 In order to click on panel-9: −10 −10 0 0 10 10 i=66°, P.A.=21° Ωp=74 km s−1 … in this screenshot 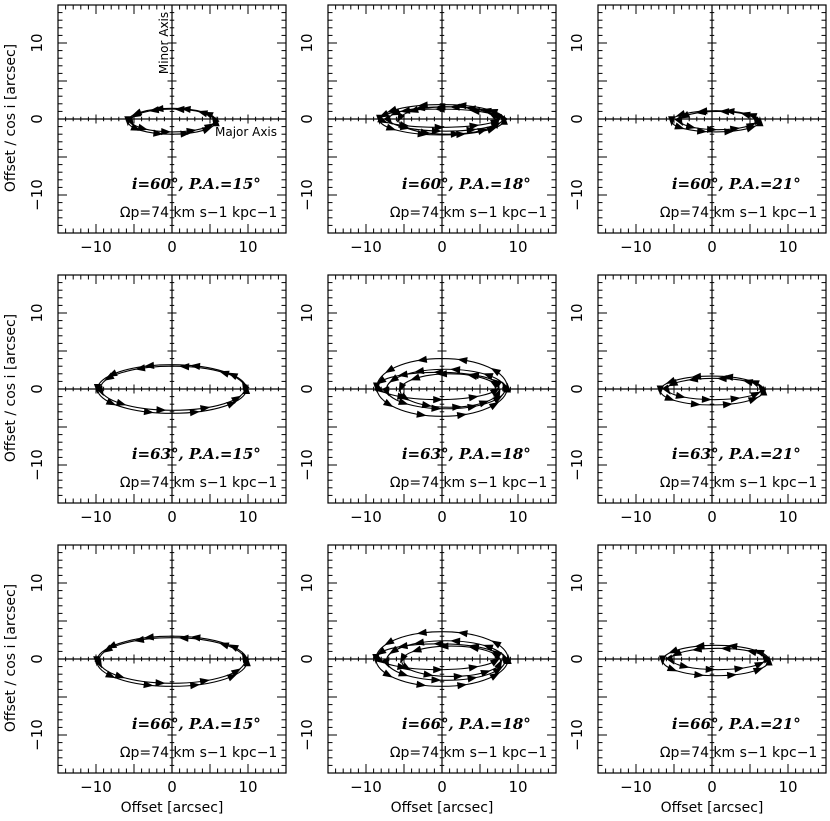, I will do `click(697, 670)`.